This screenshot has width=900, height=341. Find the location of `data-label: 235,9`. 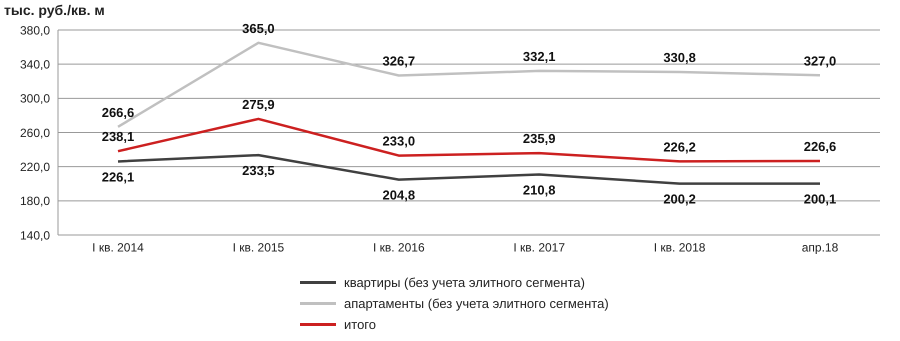

data-label: 235,9 is located at coordinates (539, 138).